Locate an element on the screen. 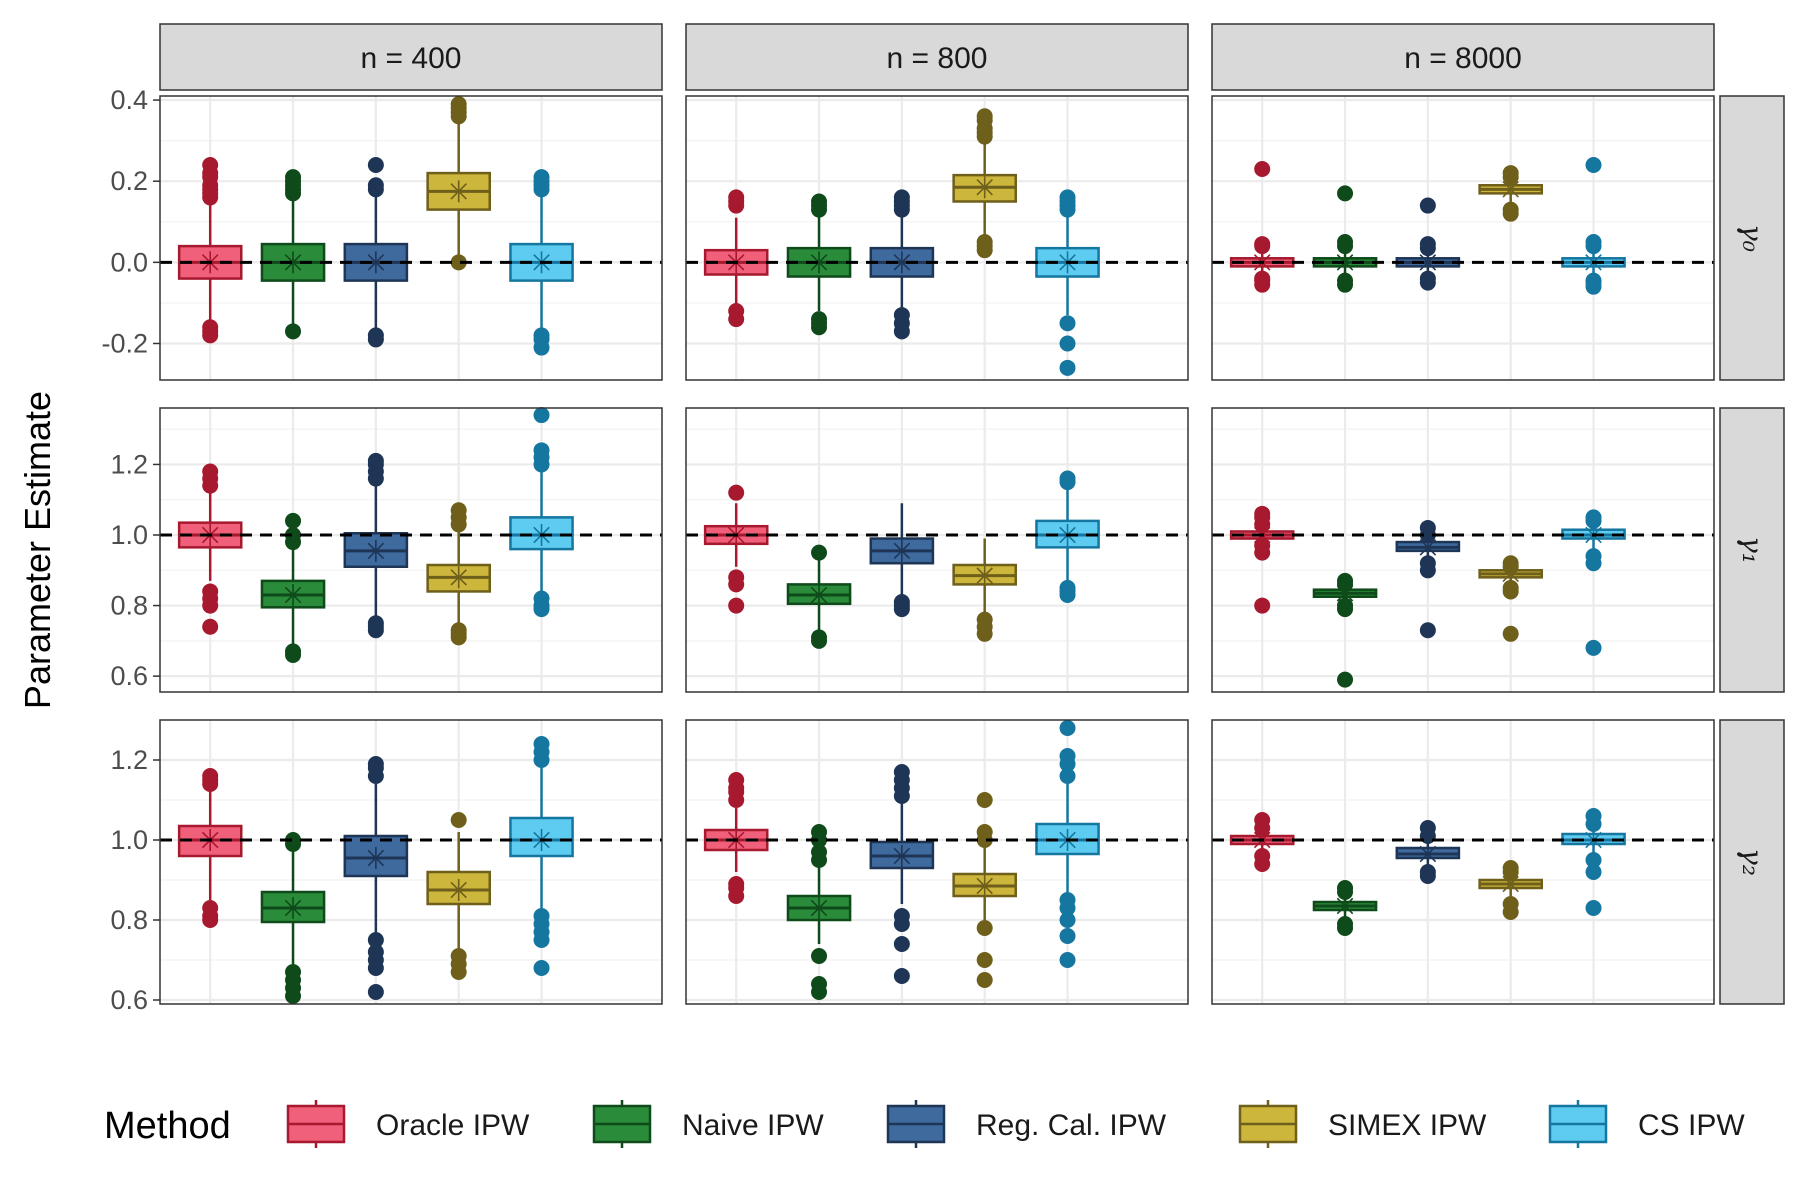 This screenshot has width=1800, height=1200. facet-strip-row is located at coordinates (1752, 238).